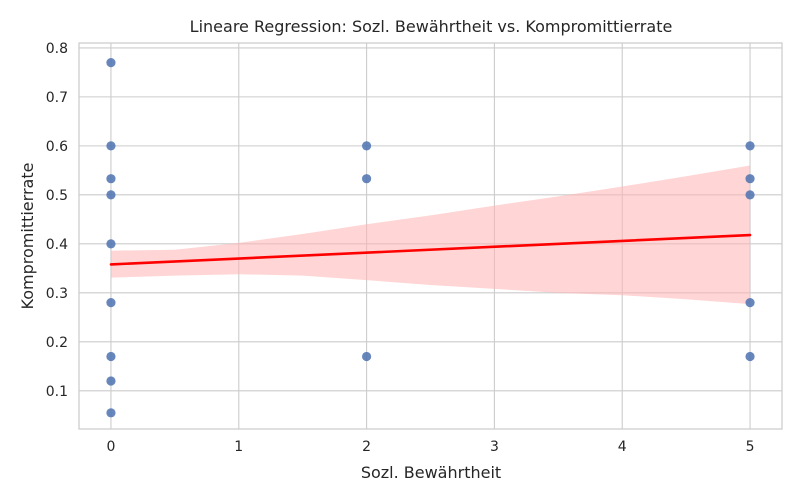  Describe the element at coordinates (110, 447) in the screenshot. I see `x-tick-label: 0` at that location.